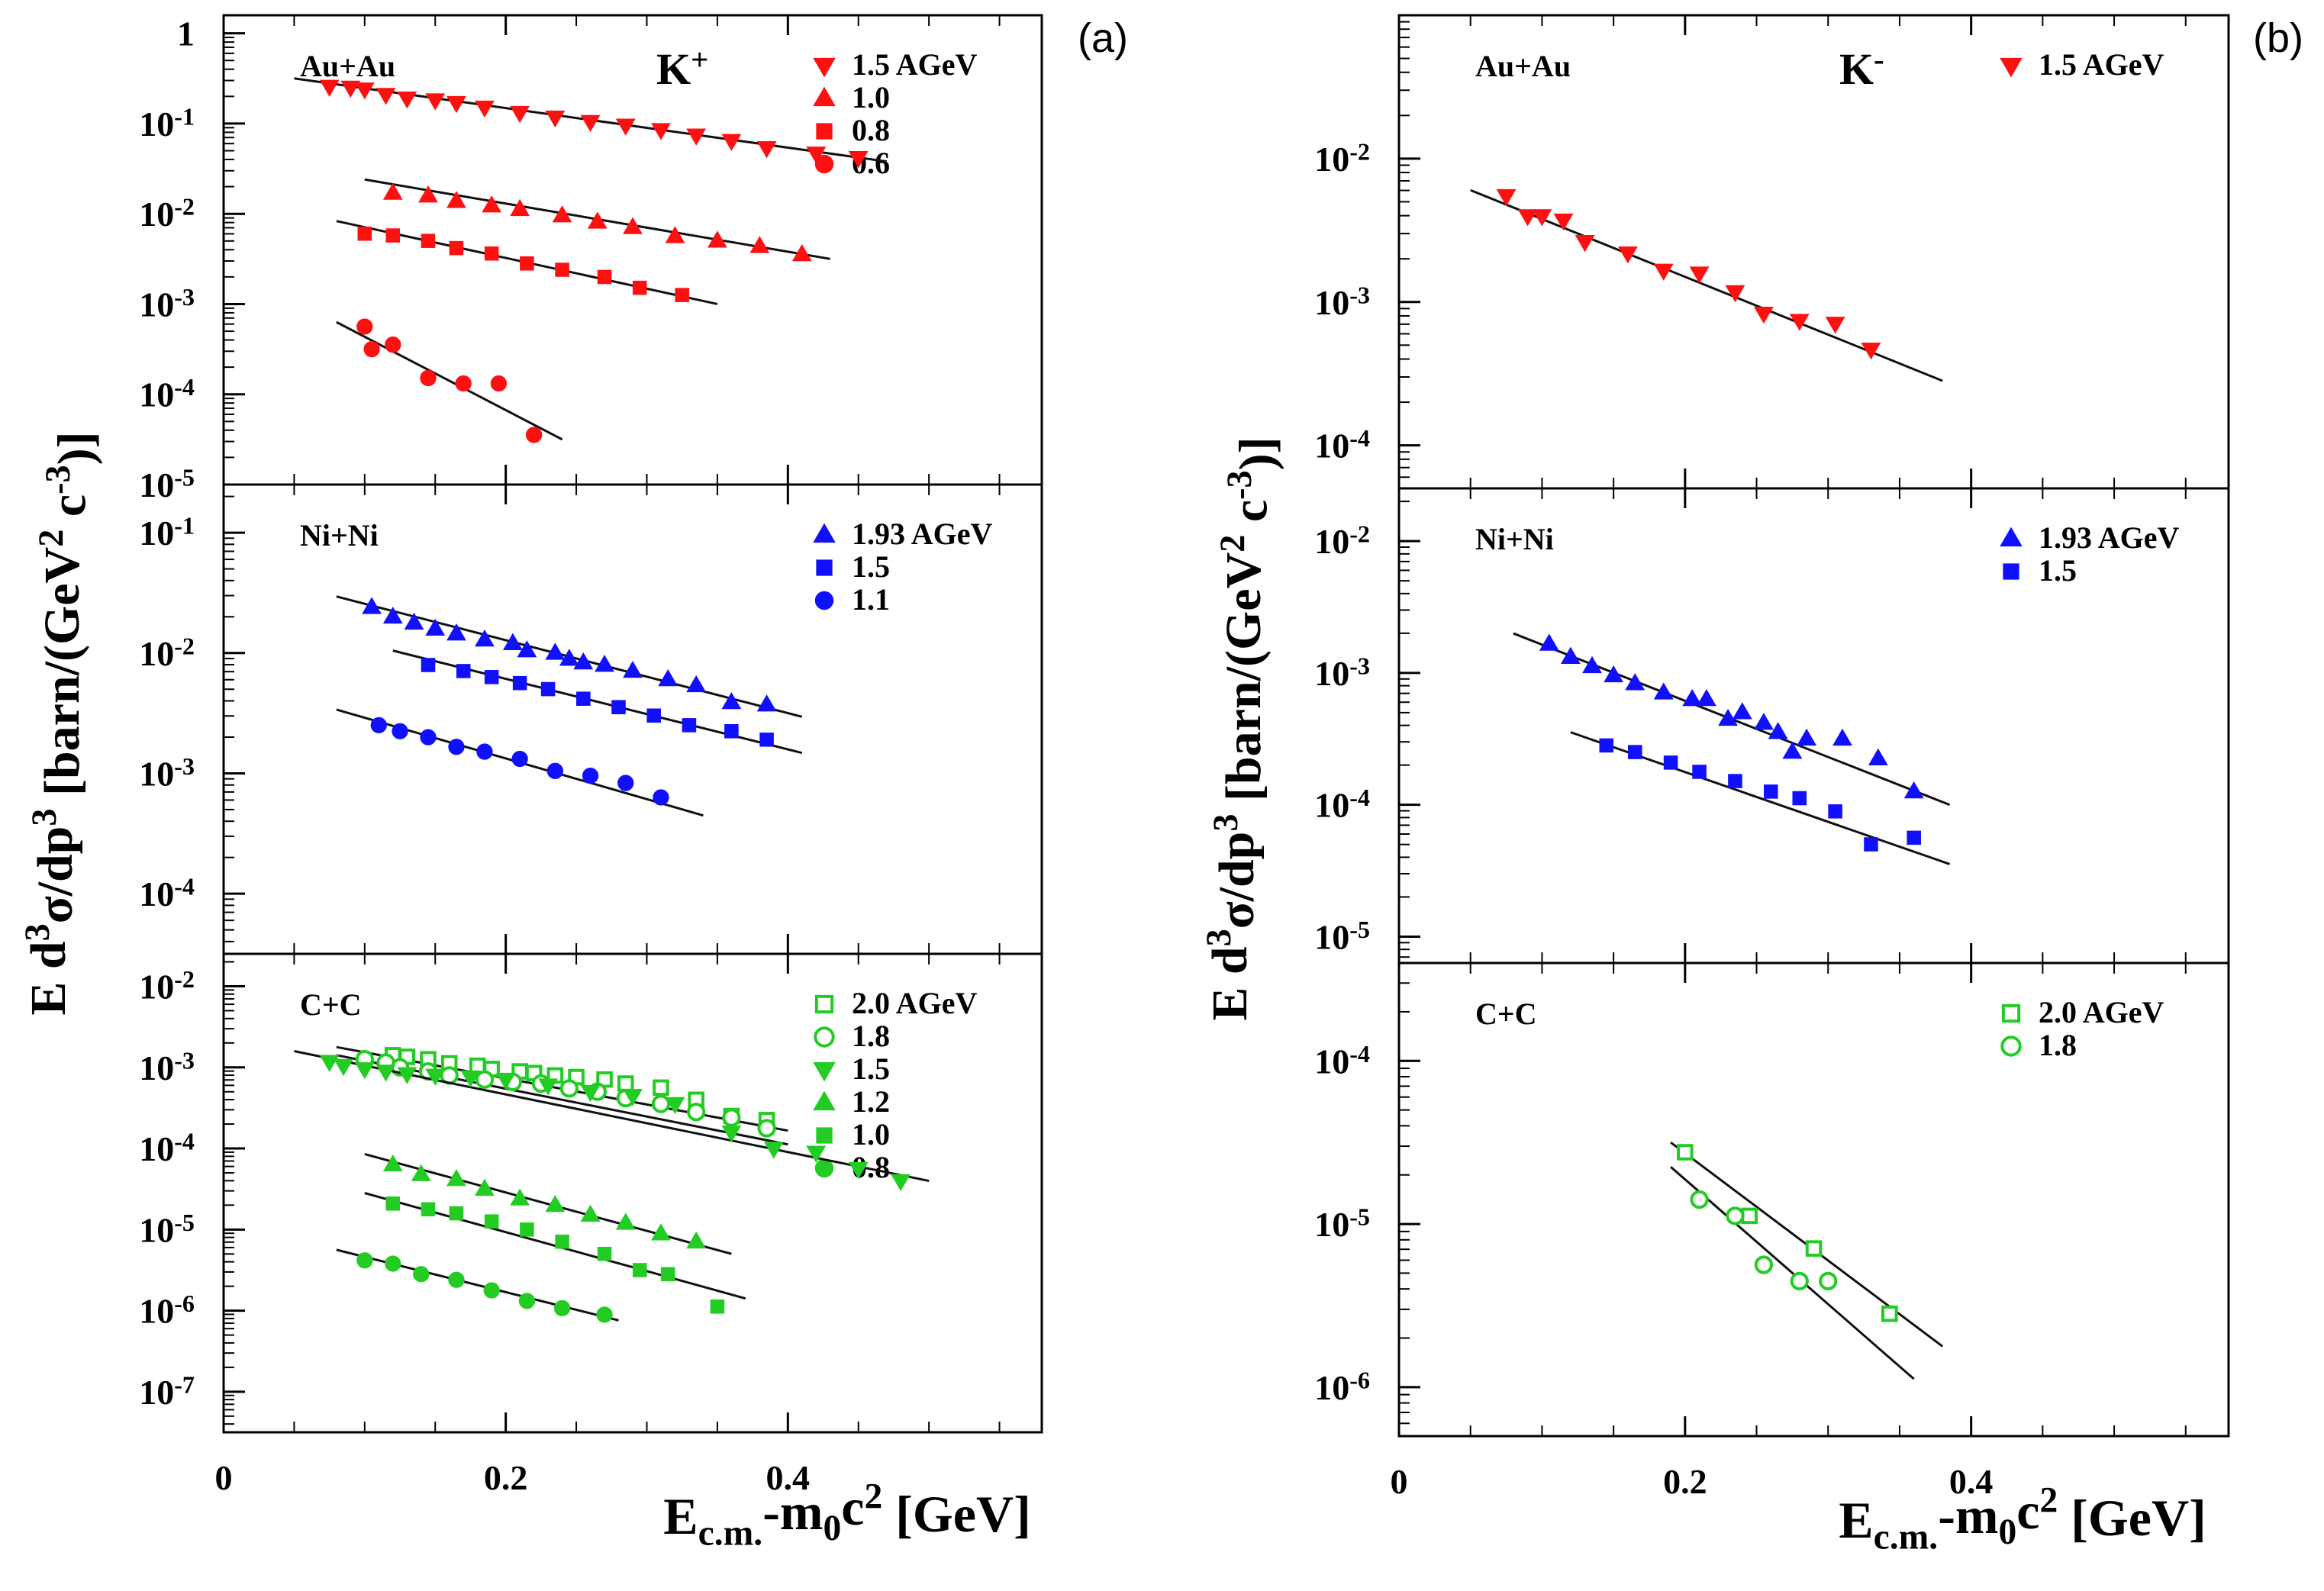 This screenshot has width=2324, height=1591. What do you see at coordinates (167, 122) in the screenshot?
I see `y-tick-label: 10⁻¹` at bounding box center [167, 122].